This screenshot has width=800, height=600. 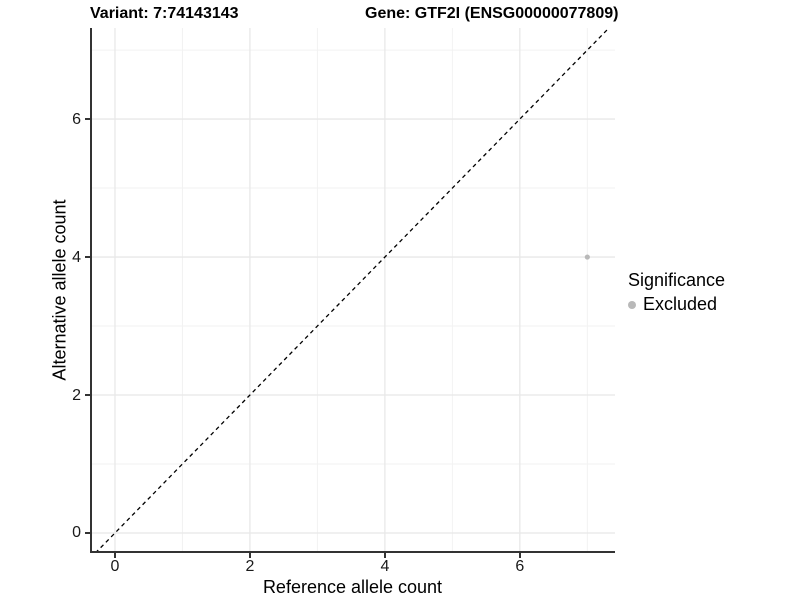 I want to click on y-axis-tick-label: 4, so click(x=76, y=257).